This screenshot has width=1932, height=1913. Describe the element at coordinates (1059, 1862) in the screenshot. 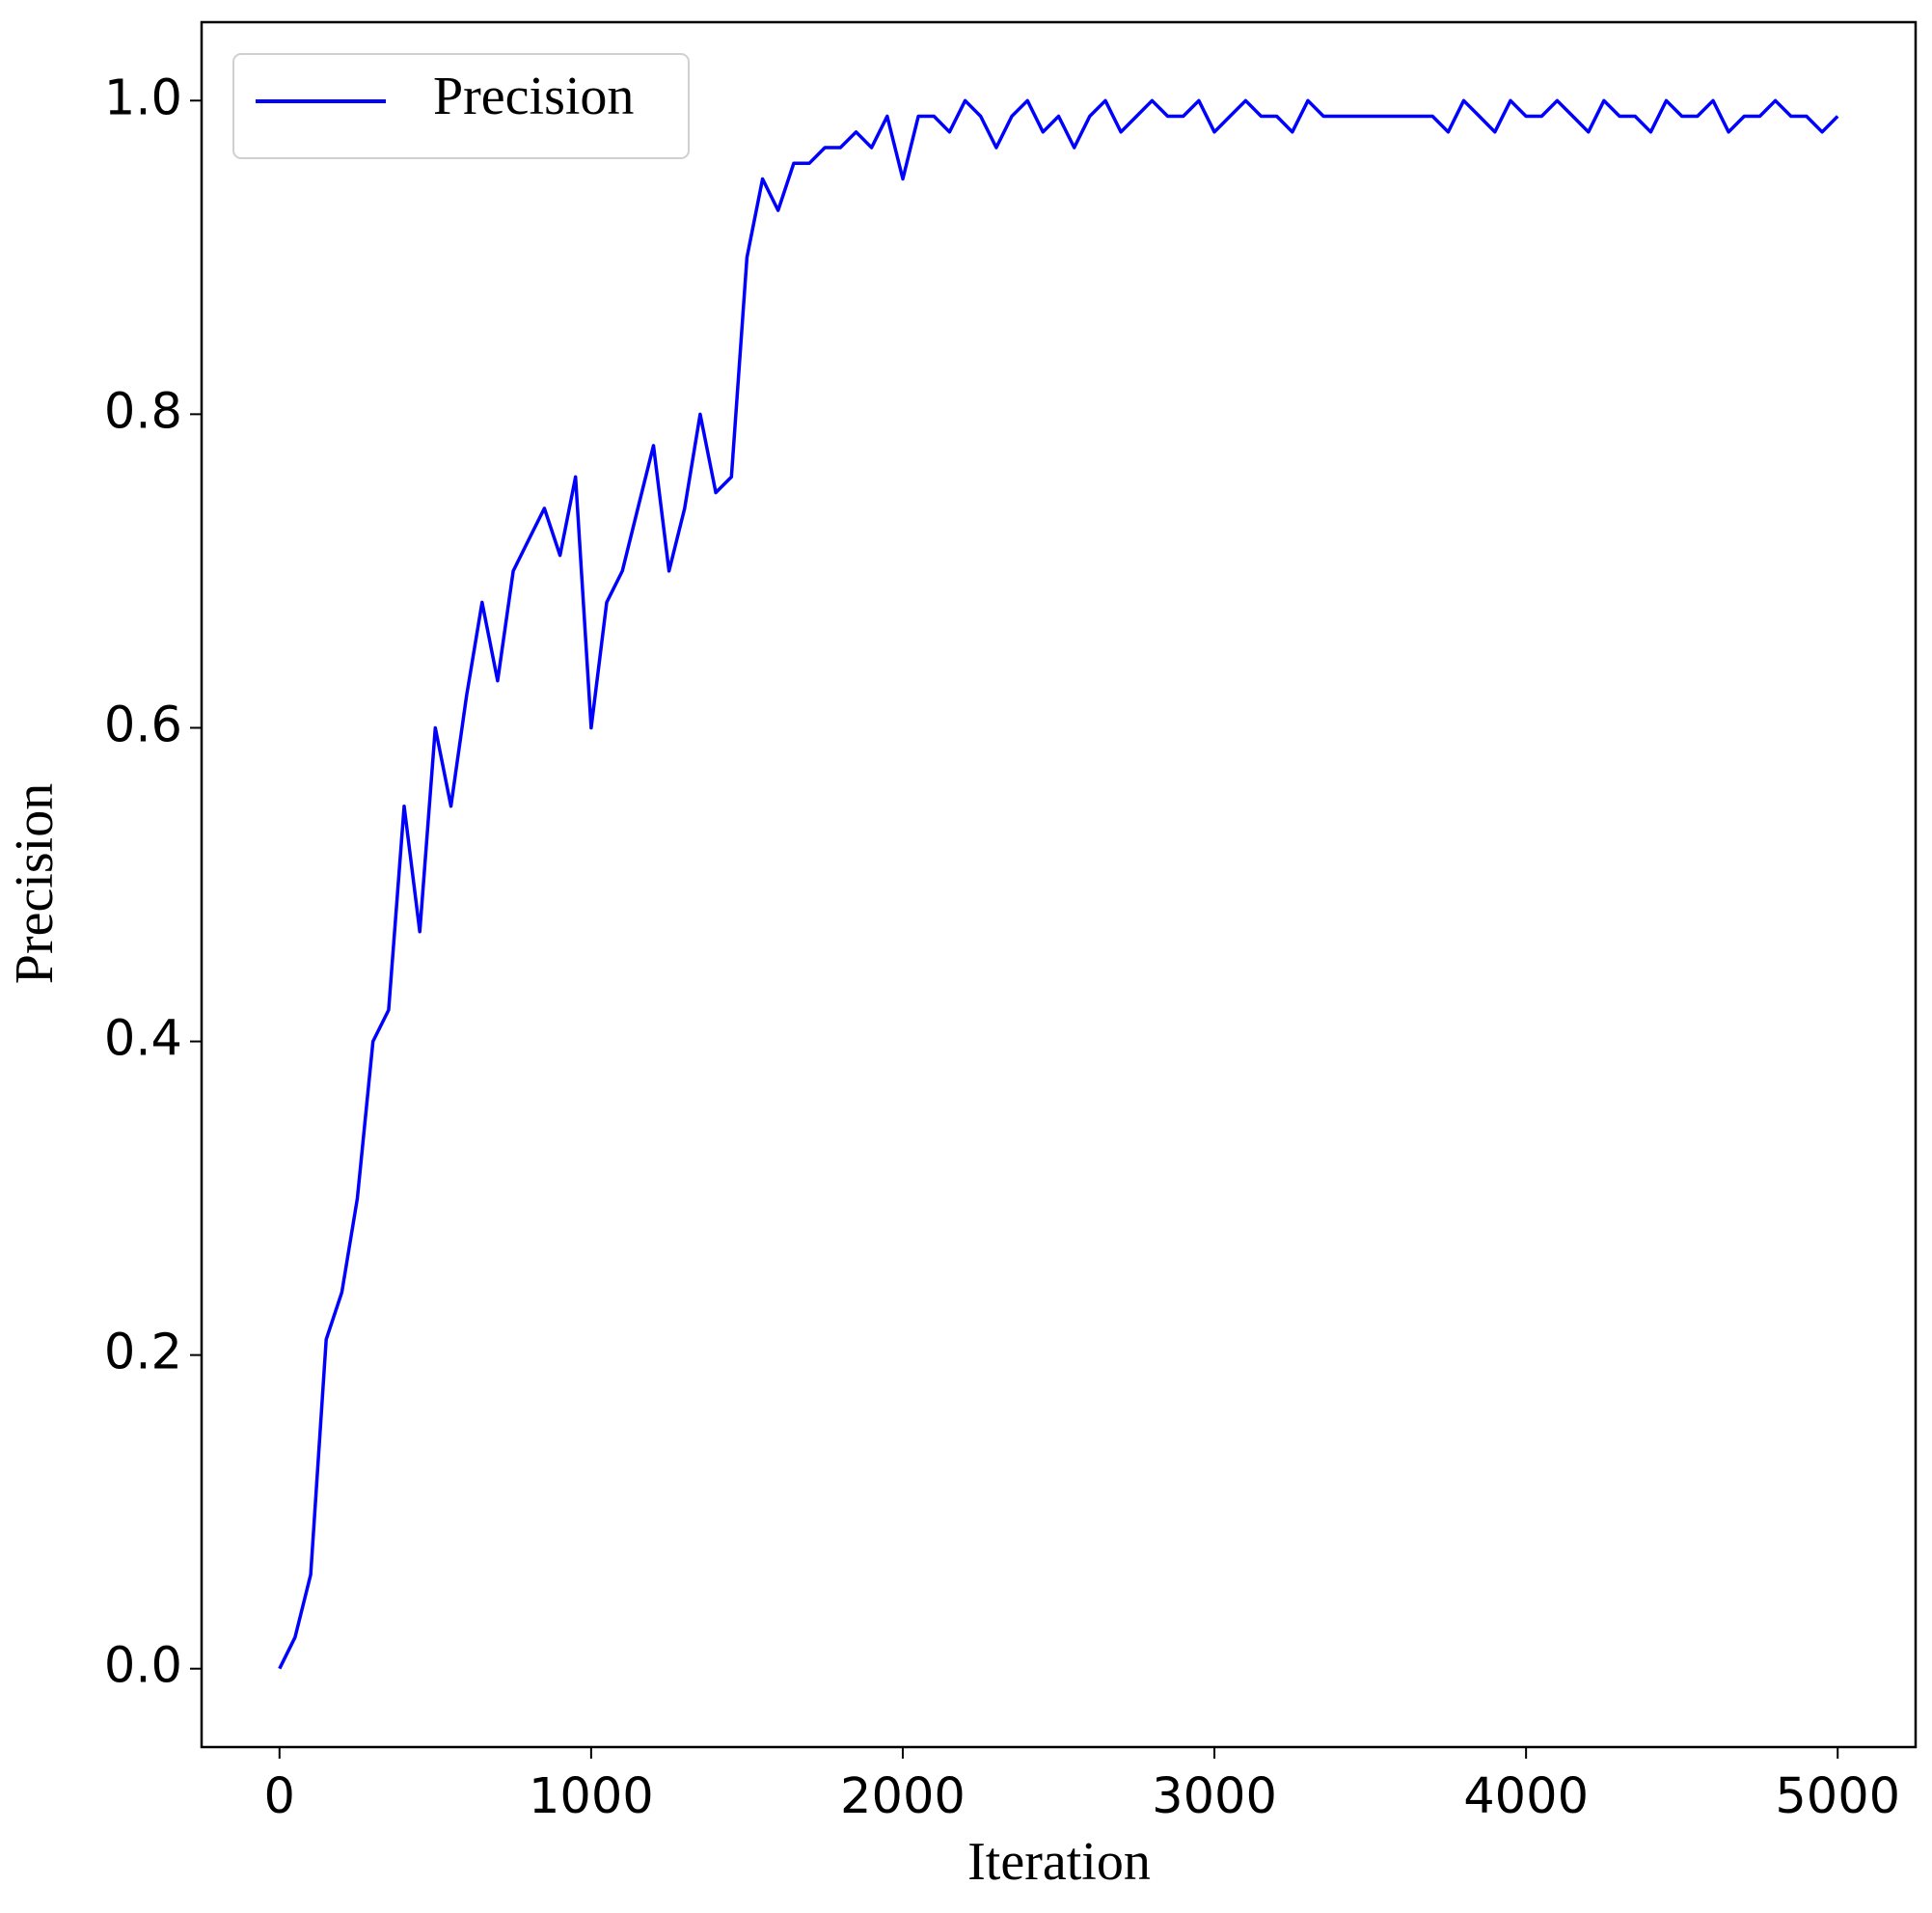

I see `x-axis-label: Iteration` at that location.